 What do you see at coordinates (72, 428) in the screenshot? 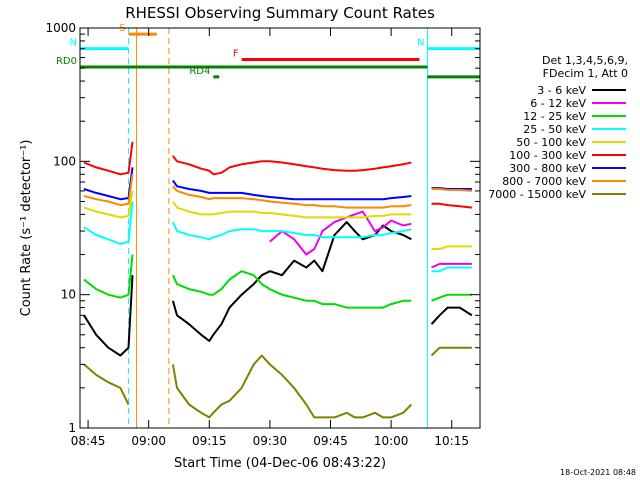
I see `y-tick-label-0: 1` at bounding box center [72, 428].